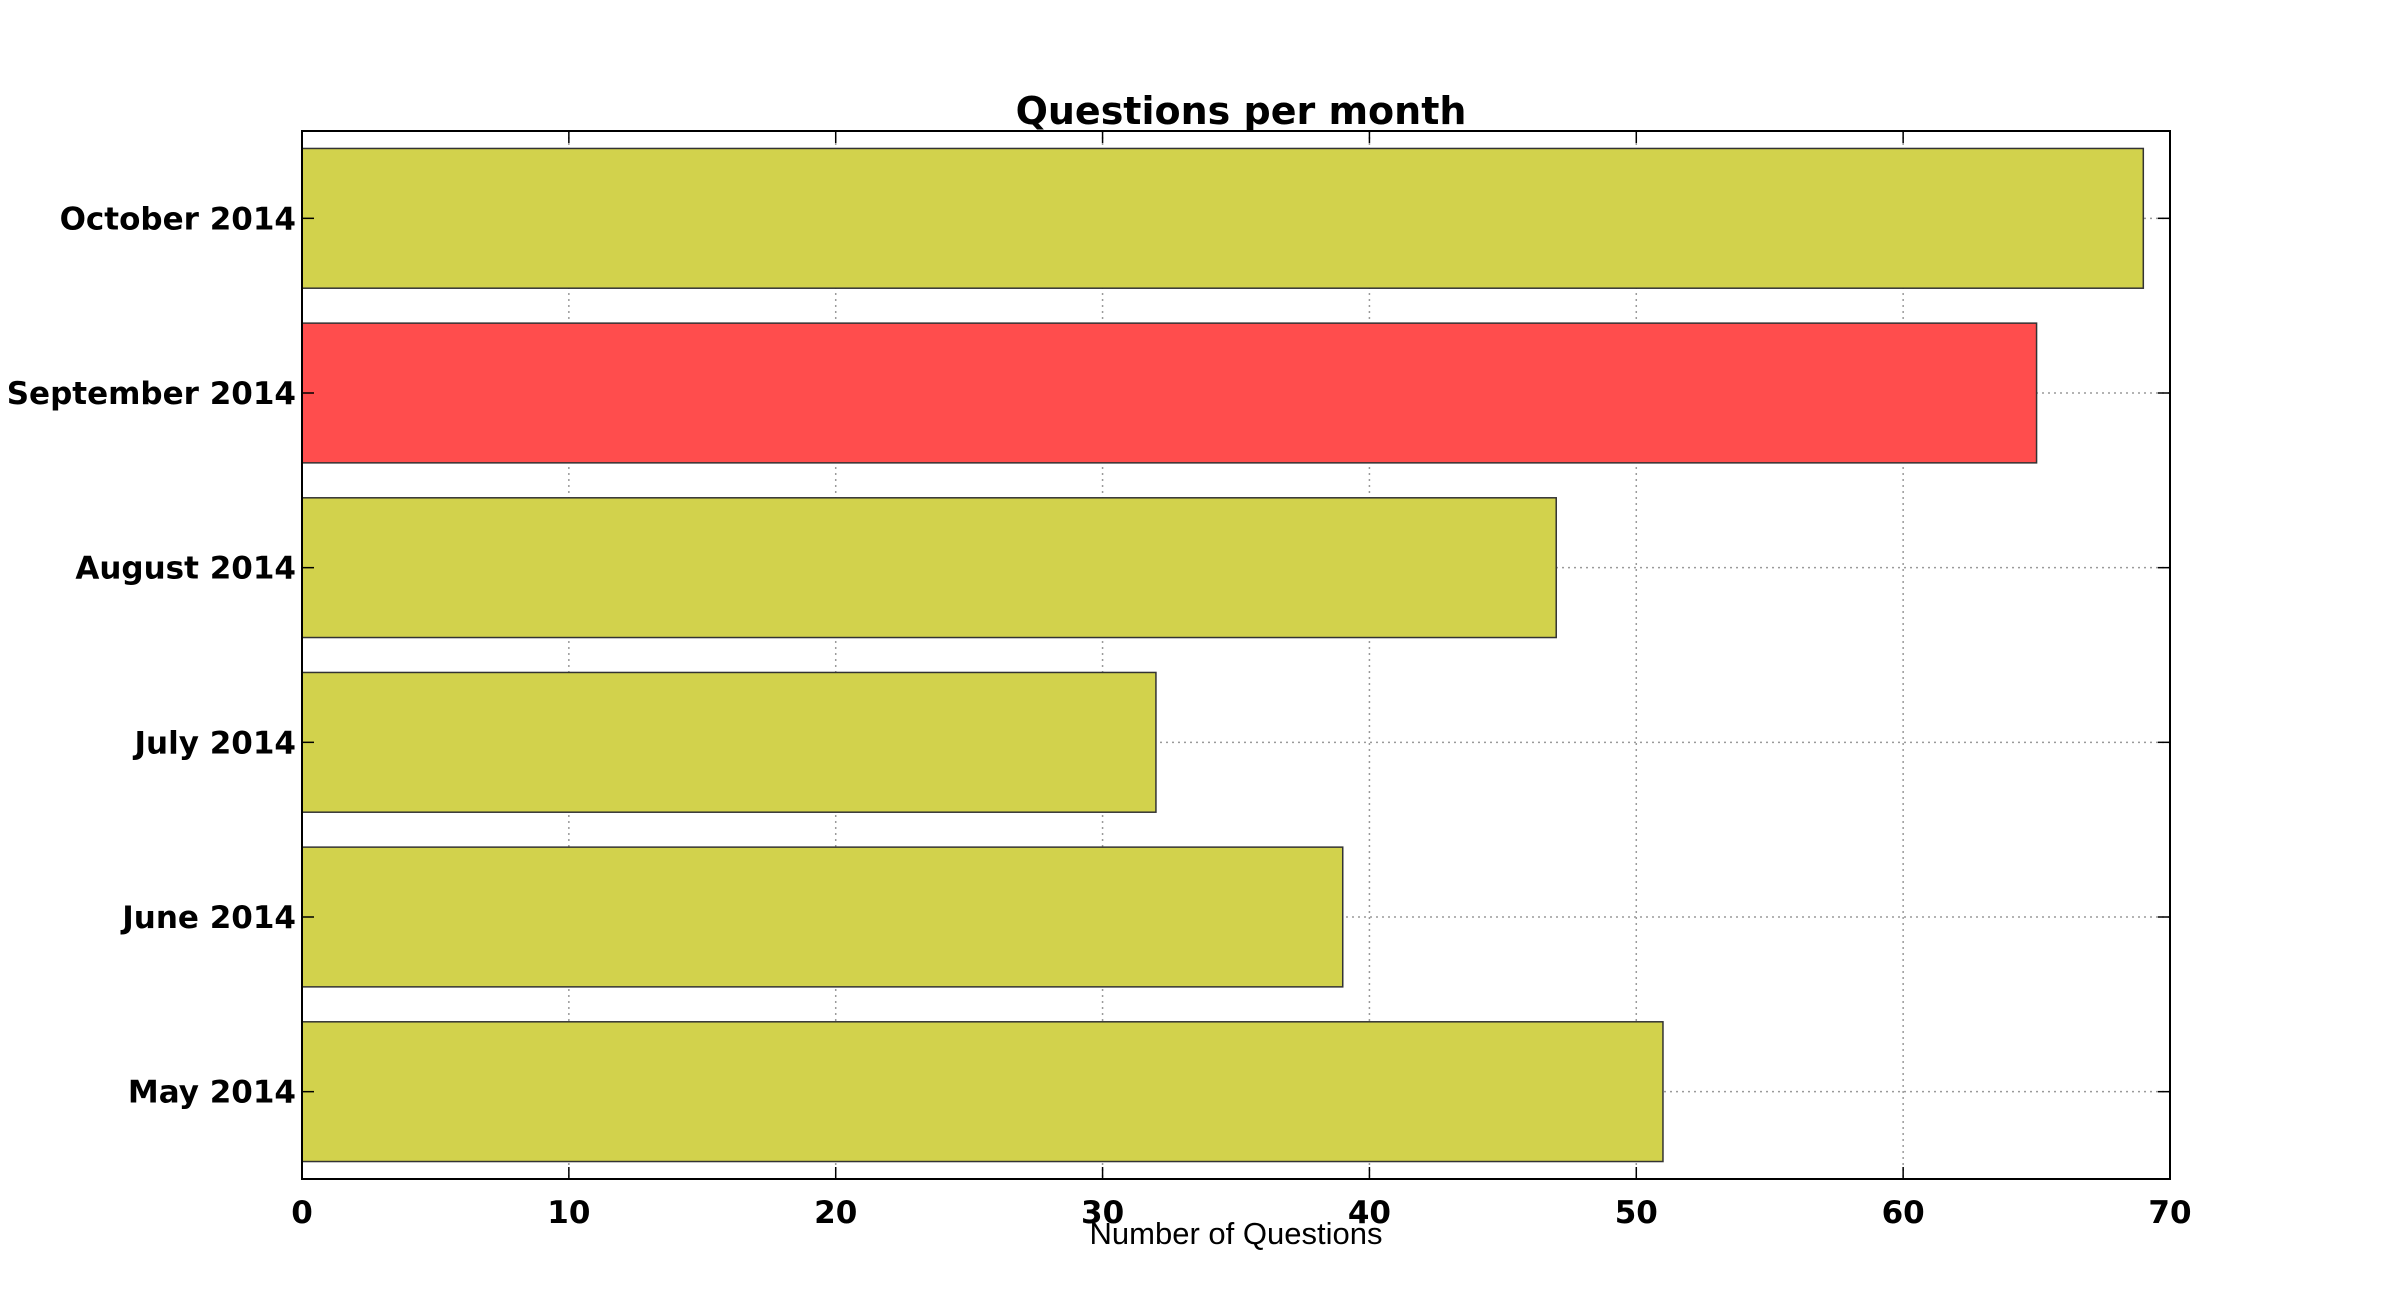 This screenshot has width=2392, height=1300. Describe the element at coordinates (1636, 1213) in the screenshot. I see `x-tick-label: 50` at that location.